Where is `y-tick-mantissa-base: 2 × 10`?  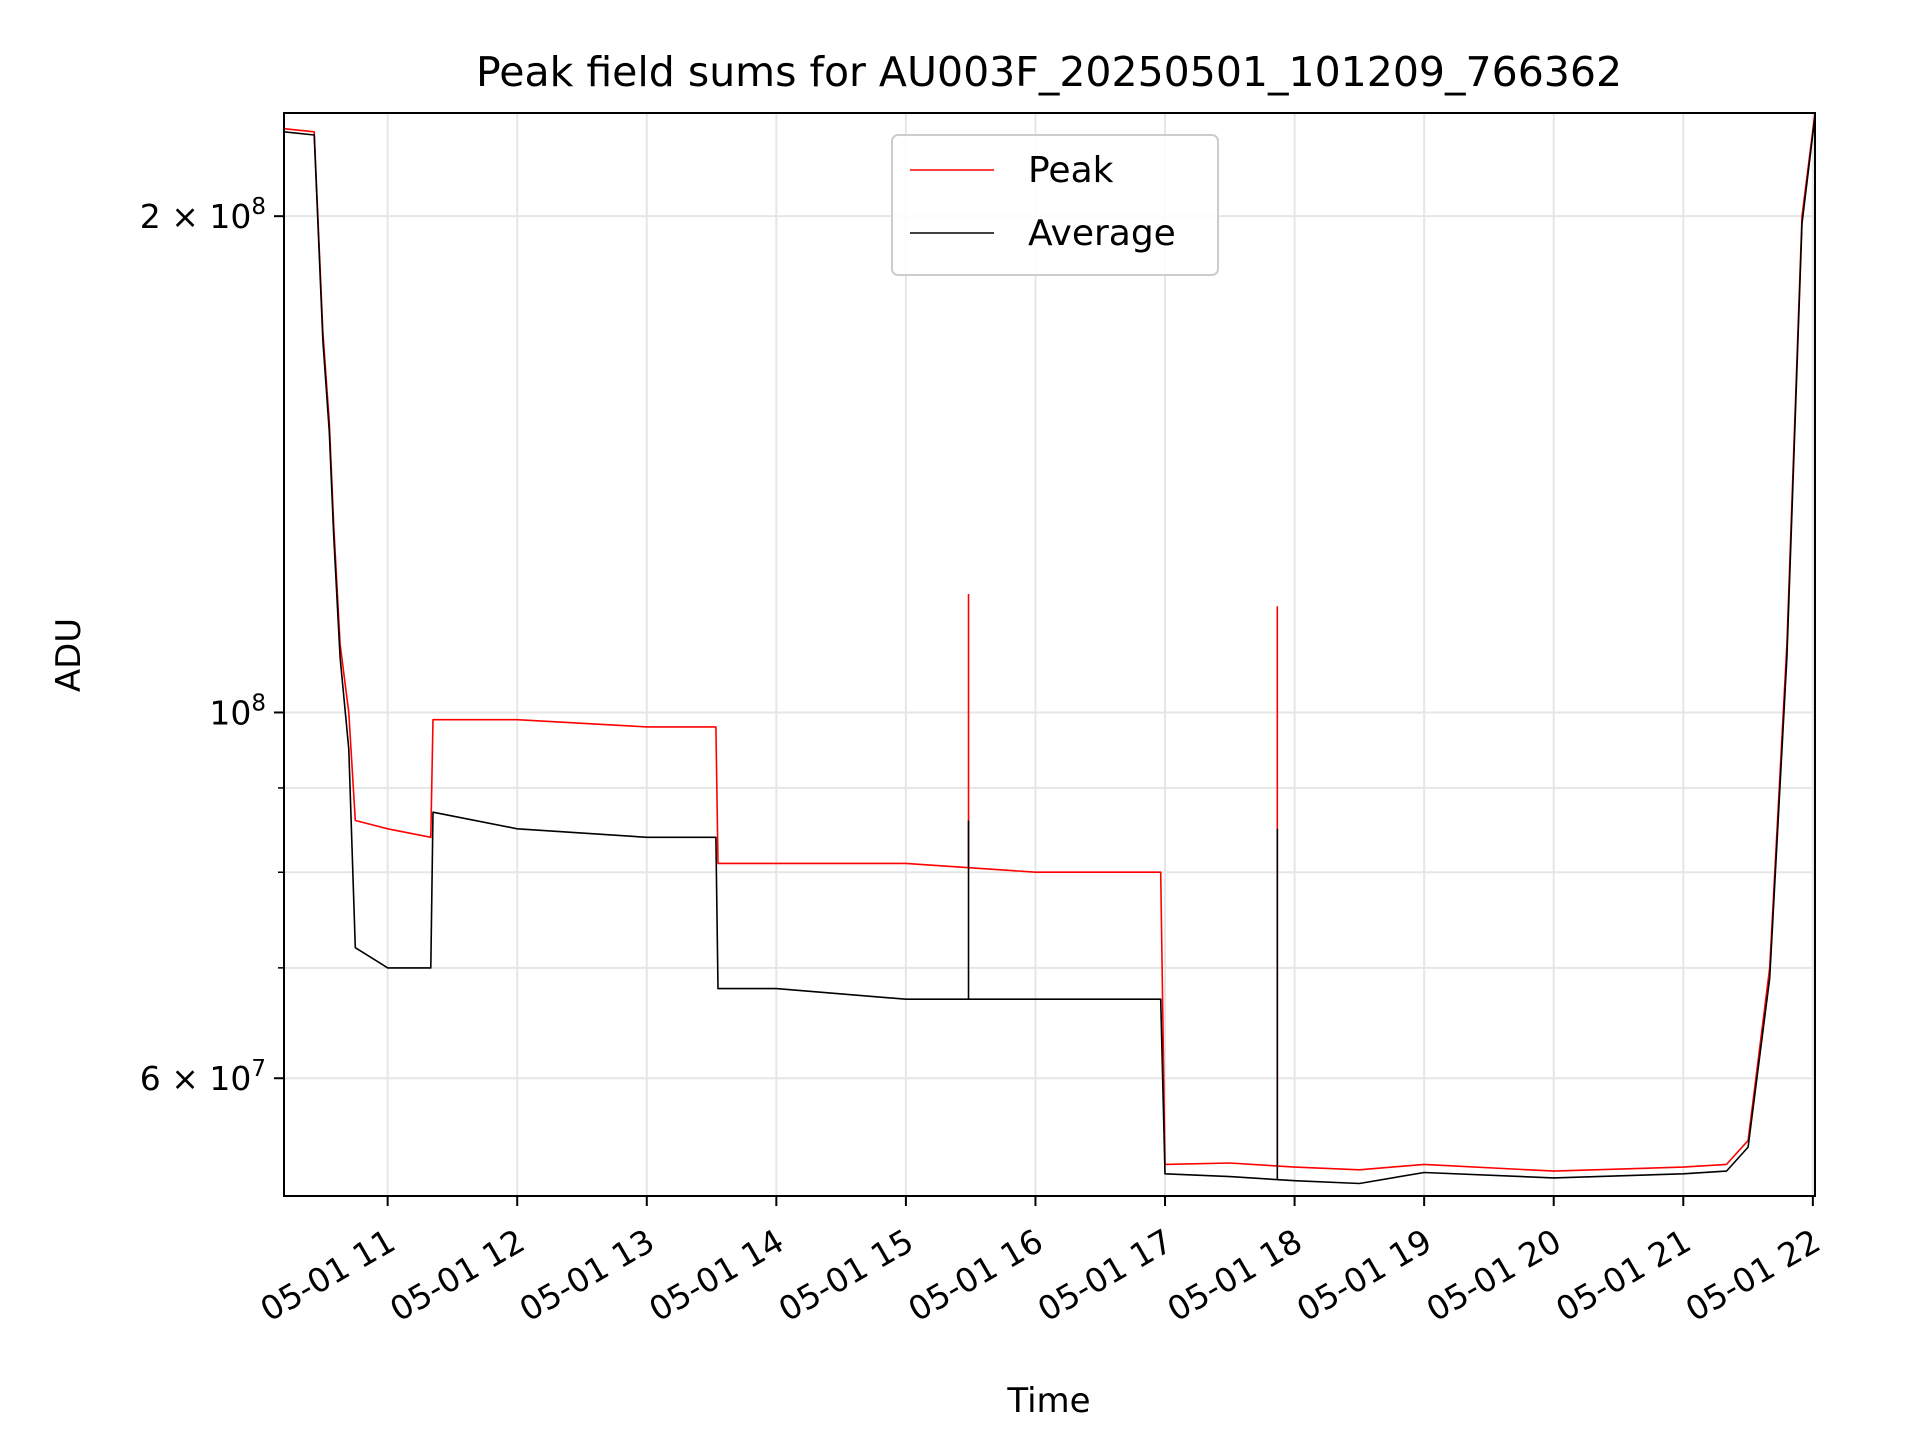
y-tick-mantissa-base: 2 × 10 is located at coordinates (196, 216).